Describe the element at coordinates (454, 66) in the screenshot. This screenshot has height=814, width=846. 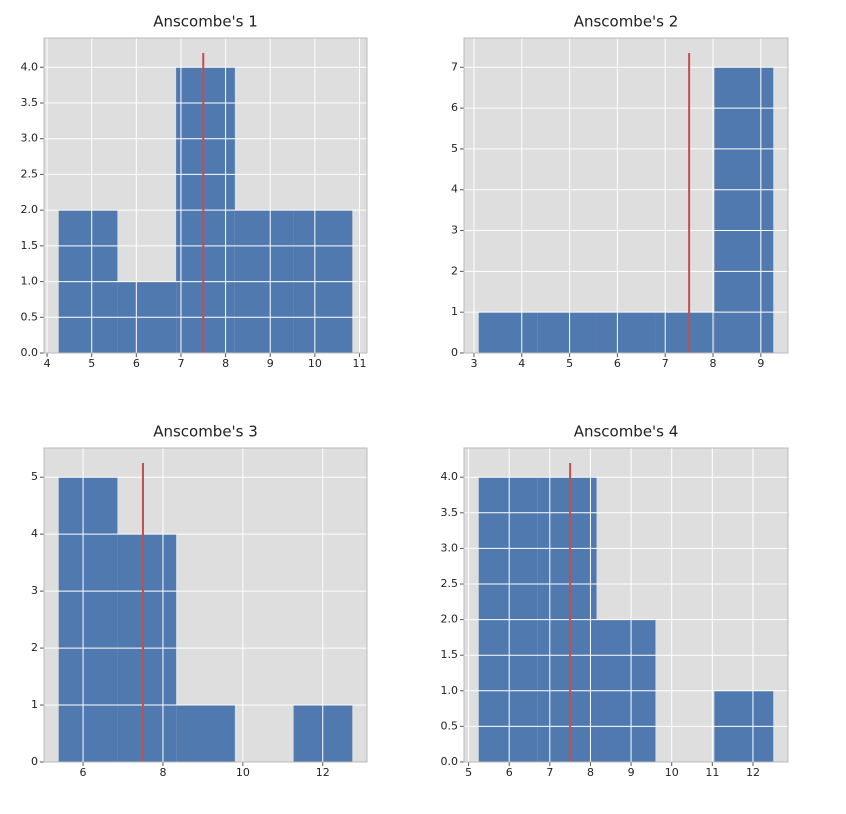
I see `y-tick-label: 7` at that location.